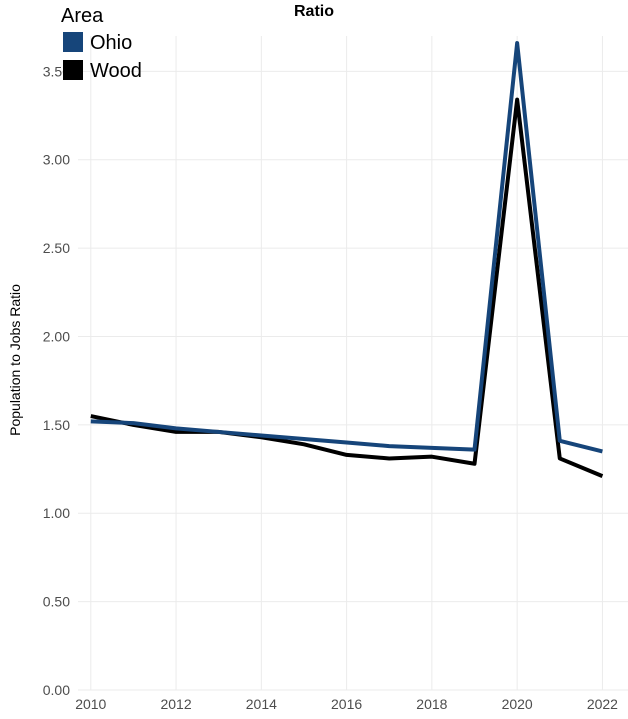 The image size is (628, 719). Describe the element at coordinates (15, 360) in the screenshot. I see `y-axis-title: Population to Jobs Ratio` at that location.